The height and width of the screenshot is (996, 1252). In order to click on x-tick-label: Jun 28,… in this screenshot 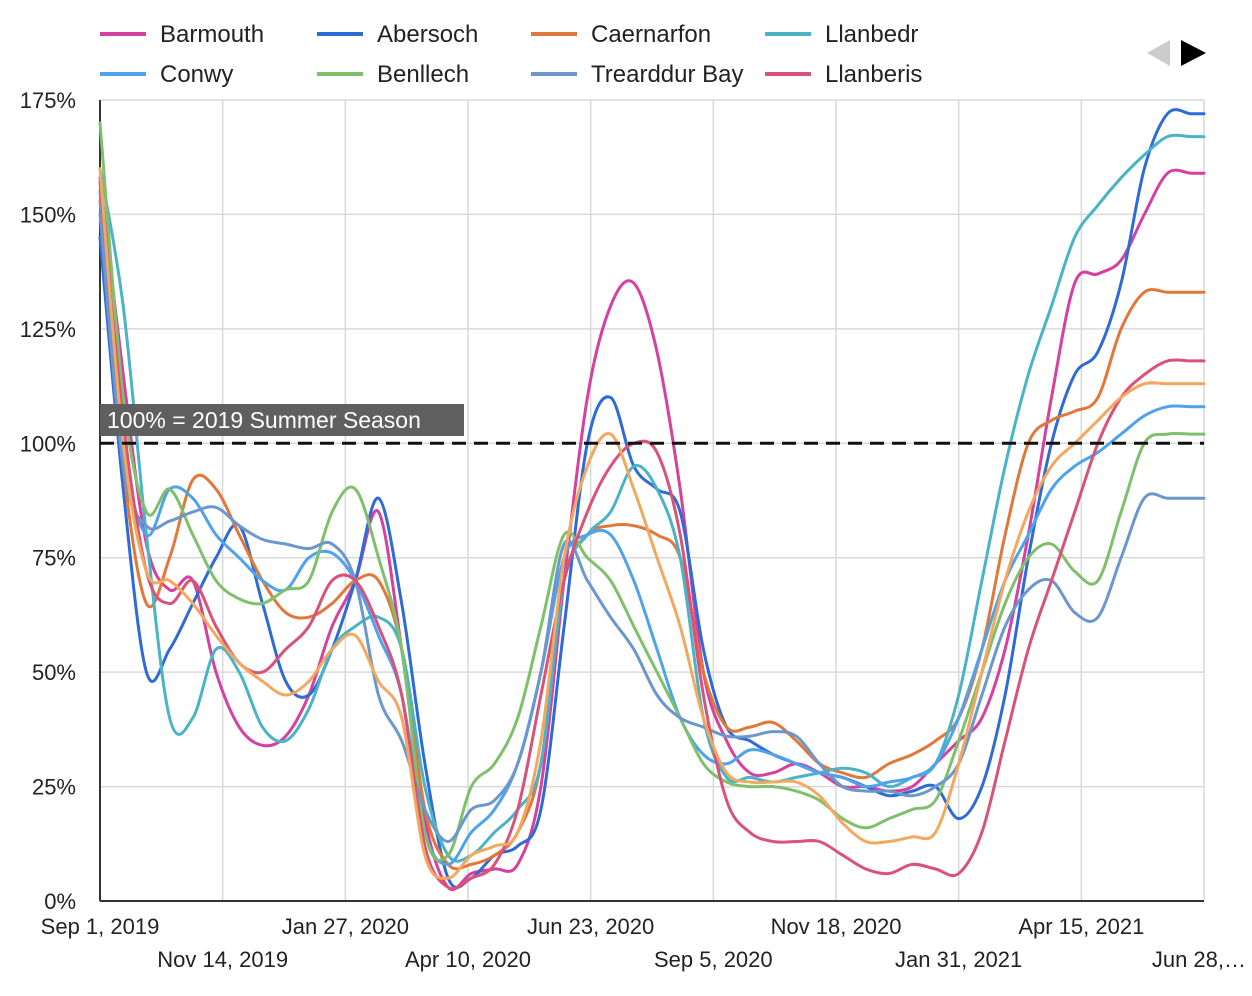, I will do `click(1199, 959)`.